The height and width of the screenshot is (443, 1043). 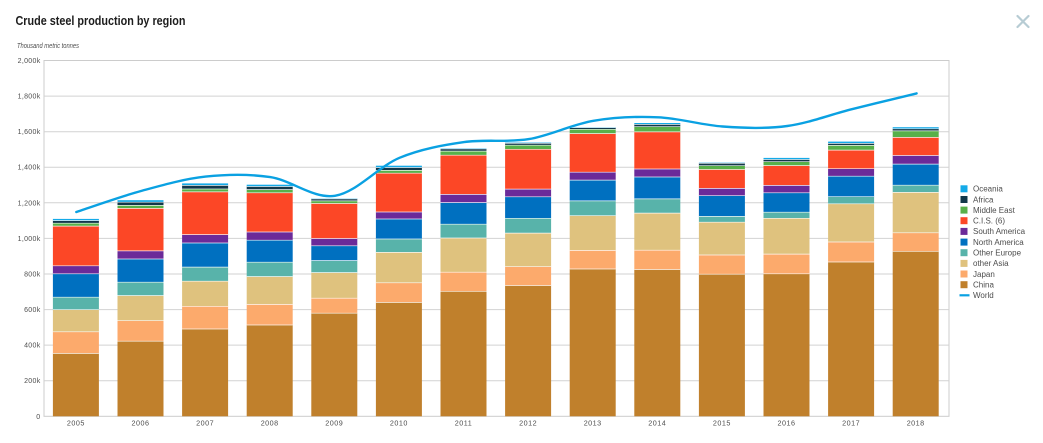 What do you see at coordinates (657, 423) in the screenshot?
I see `svg-text: 2014` at bounding box center [657, 423].